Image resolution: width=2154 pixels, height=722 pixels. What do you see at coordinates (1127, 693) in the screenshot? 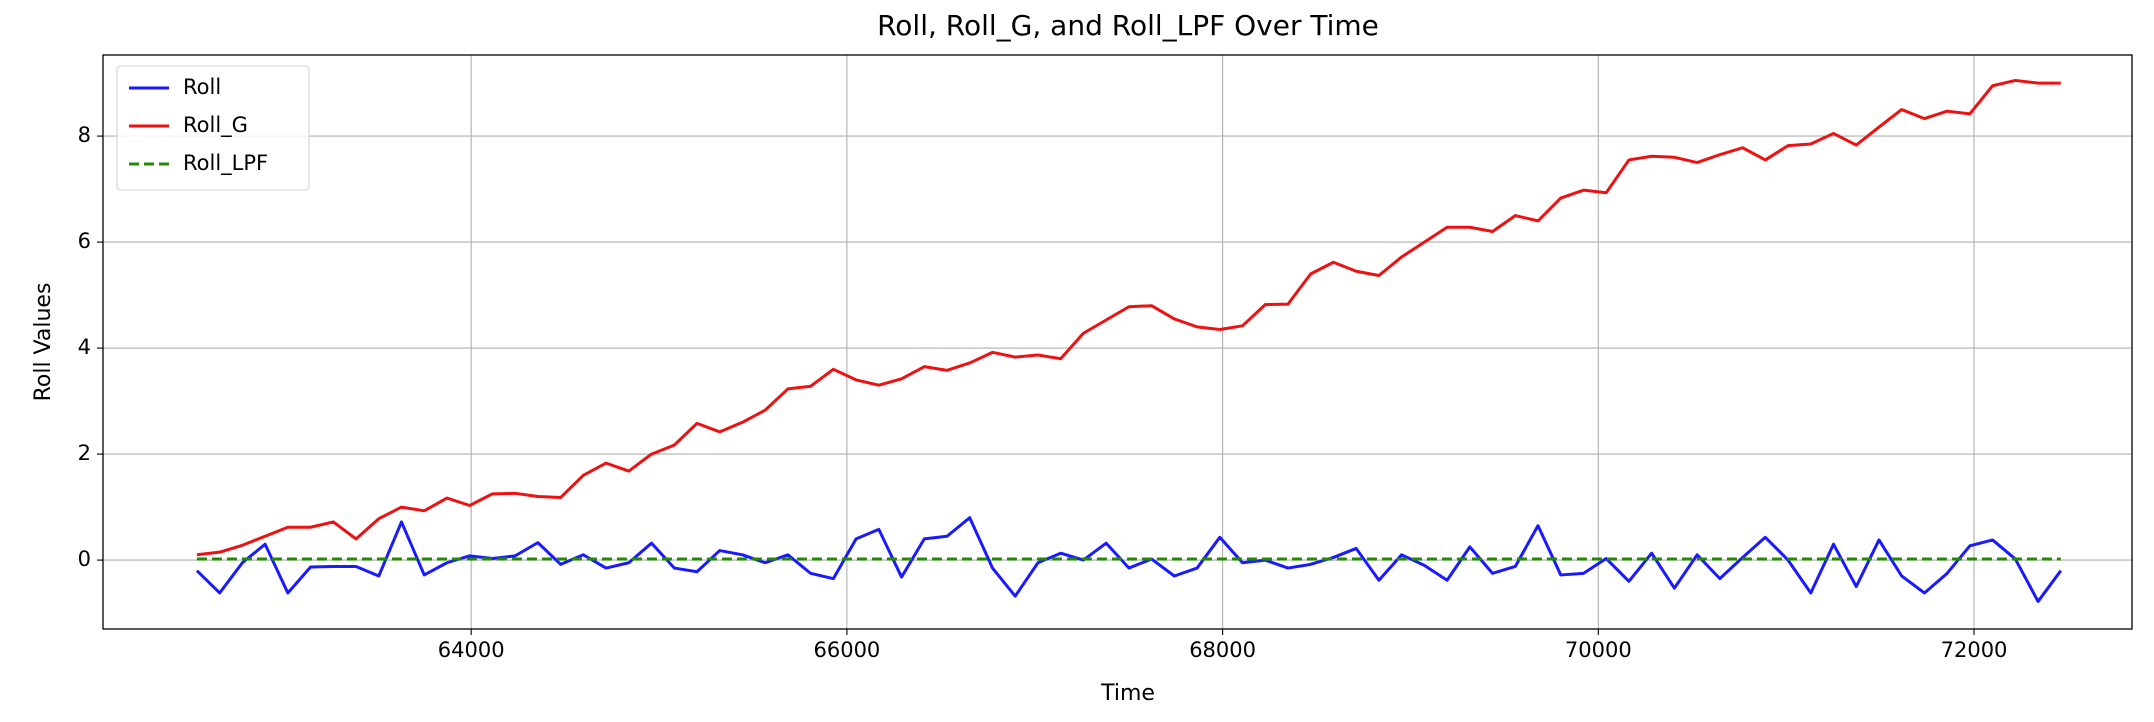
I see `x-axis-label: Time` at bounding box center [1127, 693].